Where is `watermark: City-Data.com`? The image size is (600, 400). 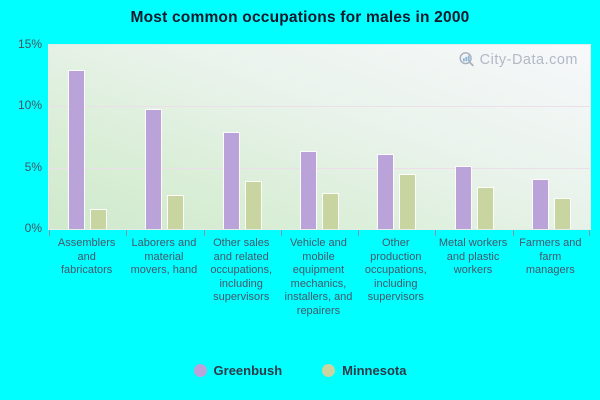
watermark: City-Data.com is located at coordinates (518, 60).